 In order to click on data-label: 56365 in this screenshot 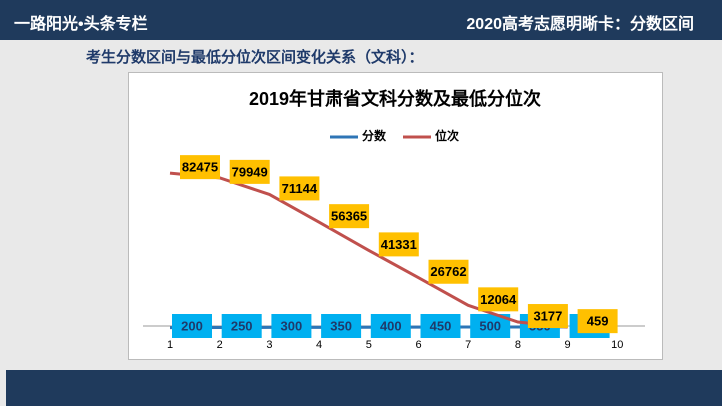, I will do `click(349, 216)`.